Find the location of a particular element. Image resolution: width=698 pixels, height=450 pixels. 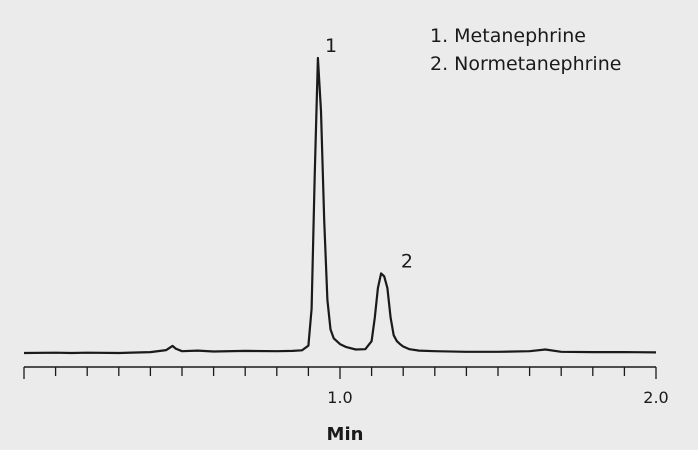

peak-label-1: 1 is located at coordinates (331, 46).